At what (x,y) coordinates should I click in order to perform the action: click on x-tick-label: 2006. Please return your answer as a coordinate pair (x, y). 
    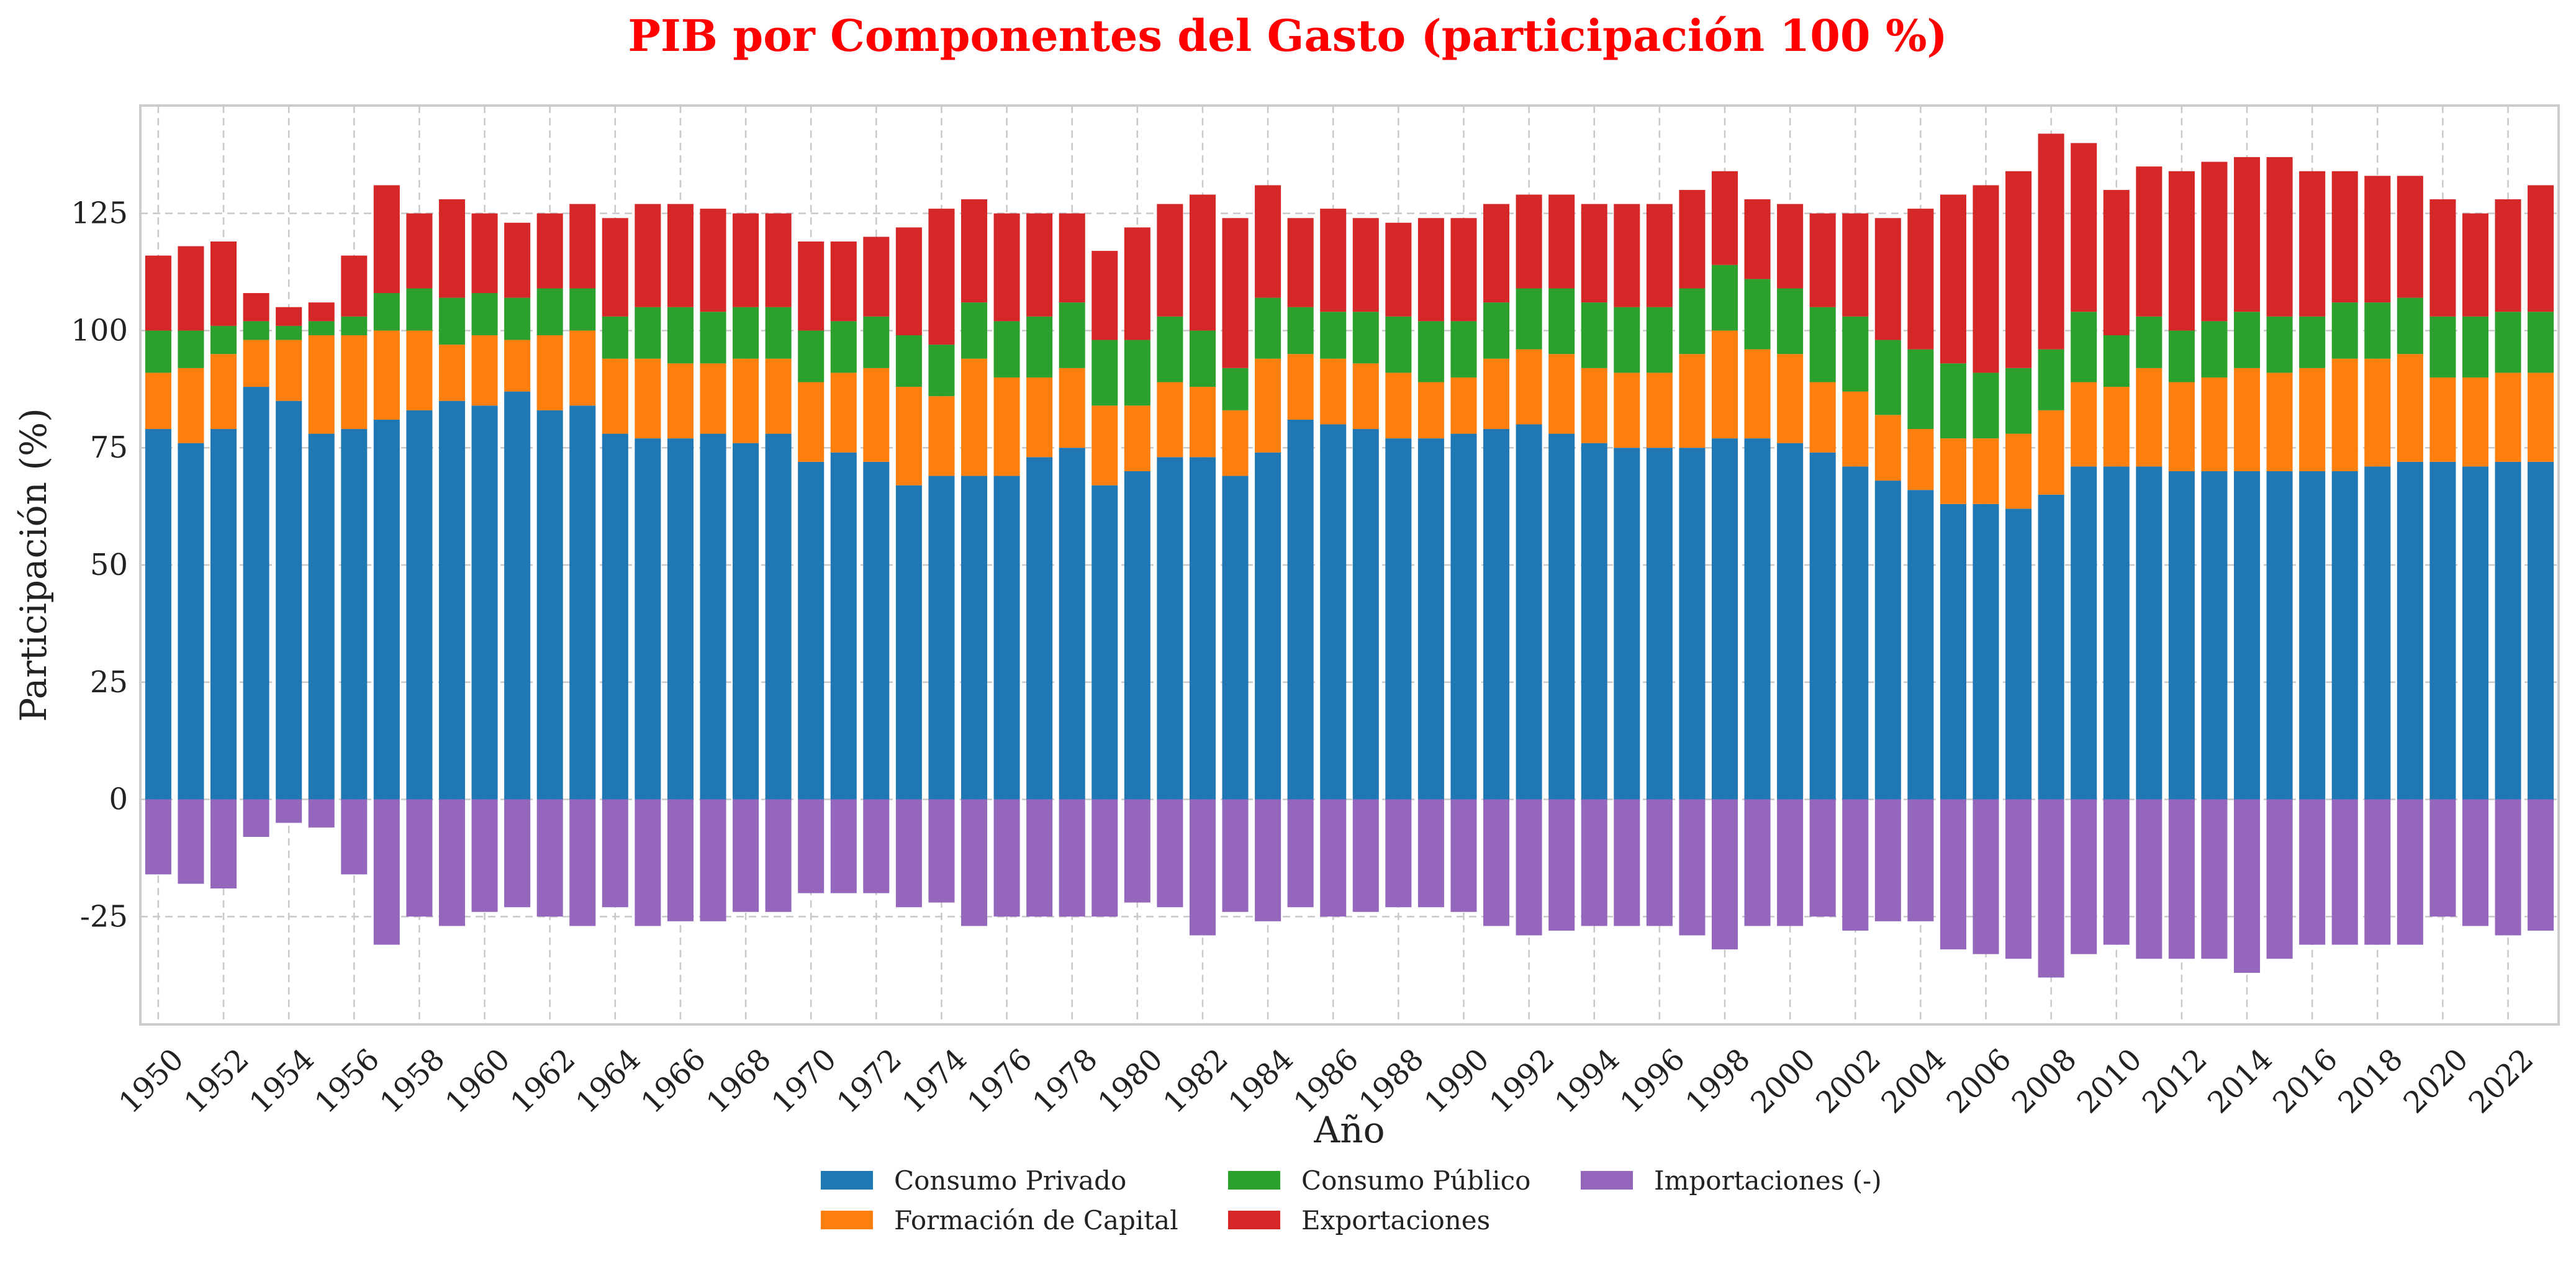
    Looking at the image, I should click on (1979, 1081).